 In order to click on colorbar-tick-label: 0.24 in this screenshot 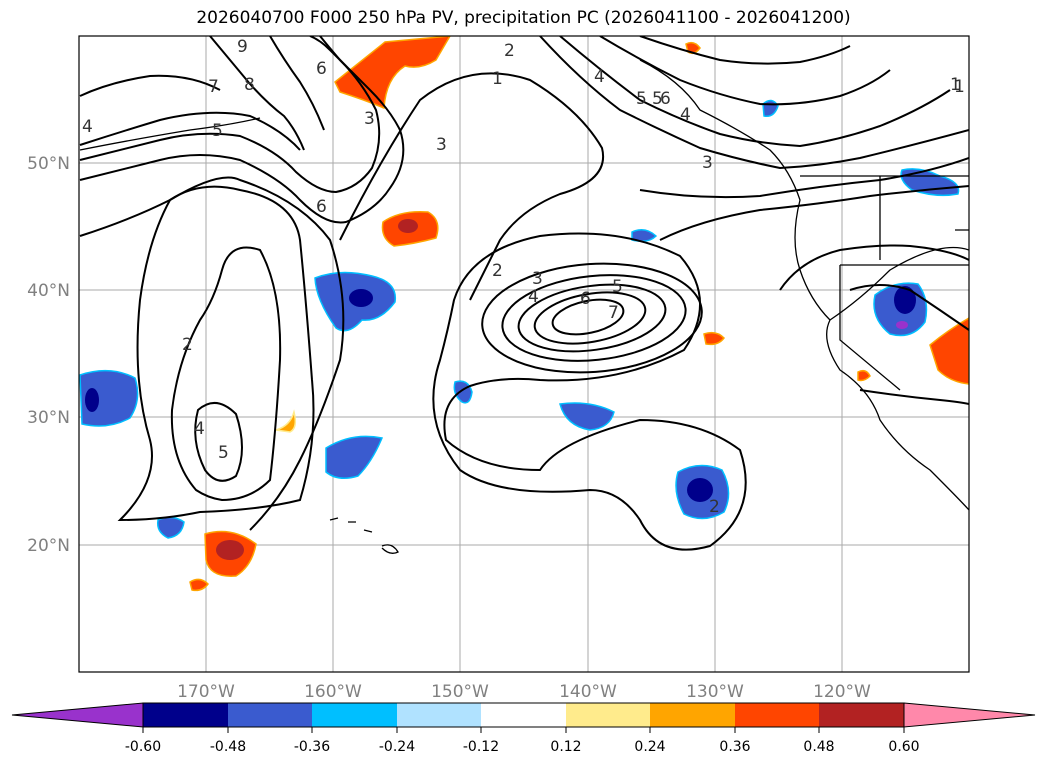, I will do `click(649, 747)`.